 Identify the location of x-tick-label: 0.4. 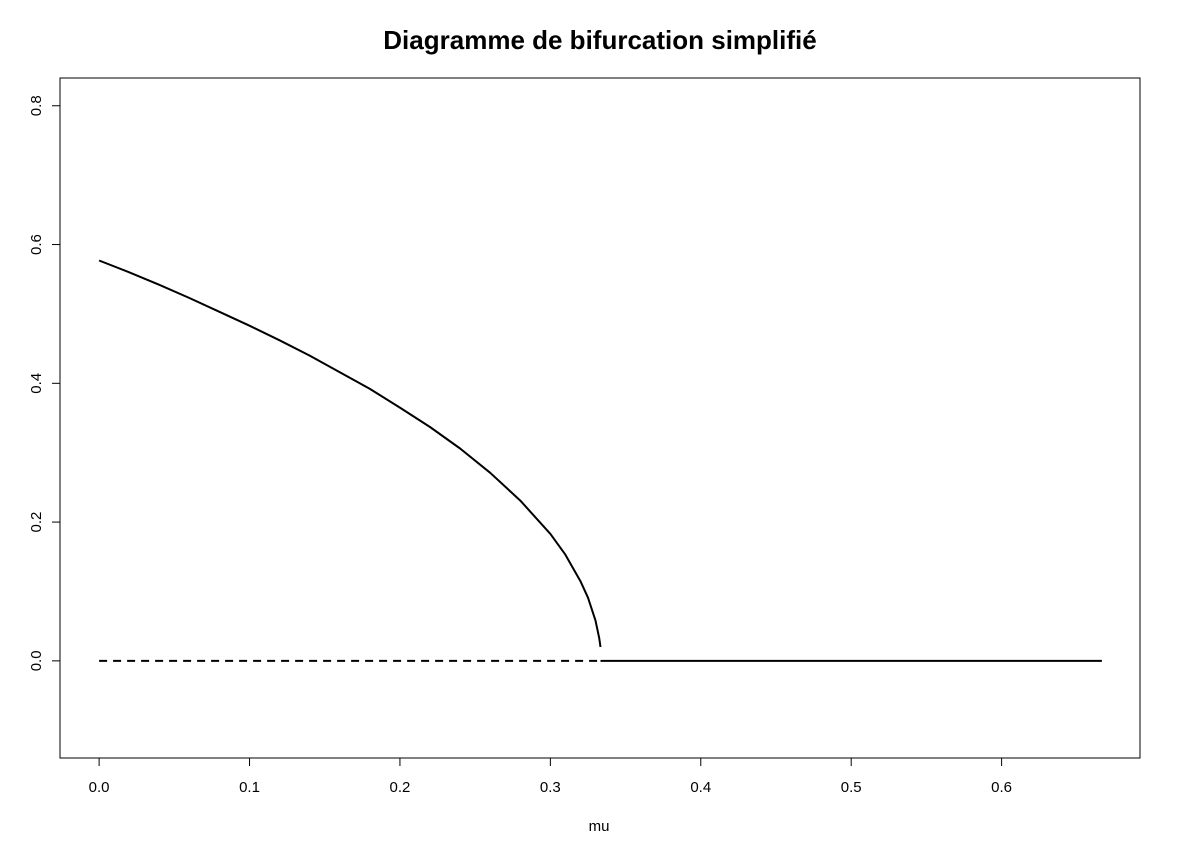
(700, 787).